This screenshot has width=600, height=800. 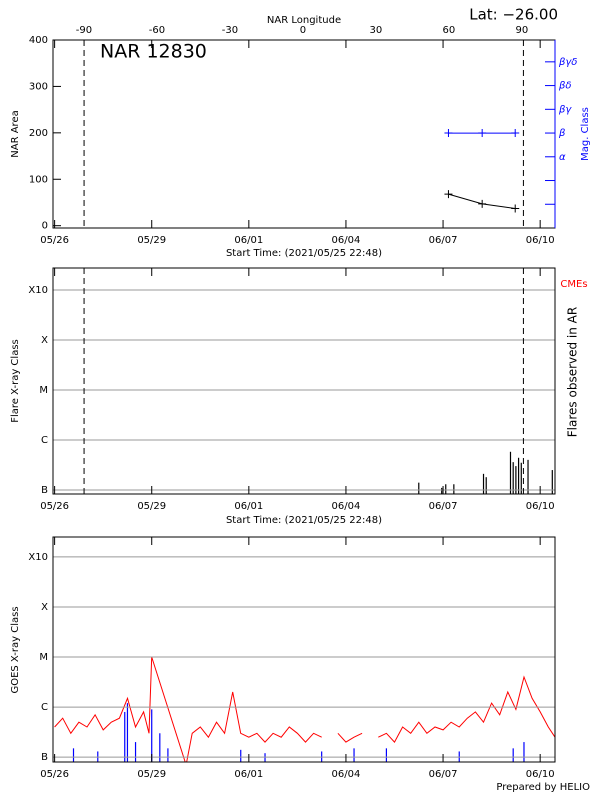 I want to click on x2-tick-label: 60, so click(x=449, y=30).